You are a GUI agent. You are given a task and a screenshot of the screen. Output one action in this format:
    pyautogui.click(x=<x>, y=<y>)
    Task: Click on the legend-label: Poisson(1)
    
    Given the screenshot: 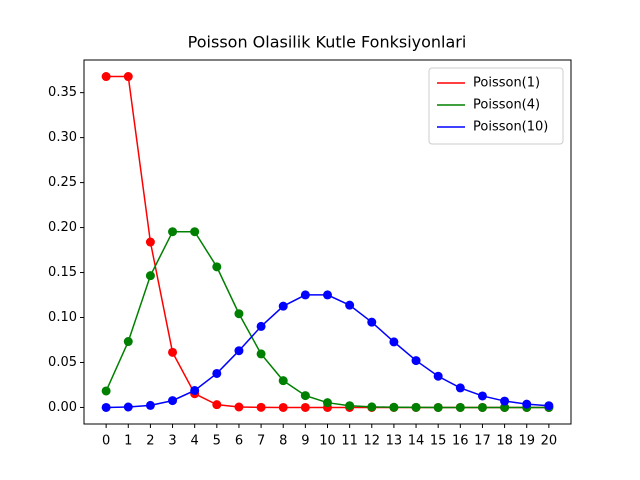 What is the action you would take?
    pyautogui.click(x=506, y=83)
    